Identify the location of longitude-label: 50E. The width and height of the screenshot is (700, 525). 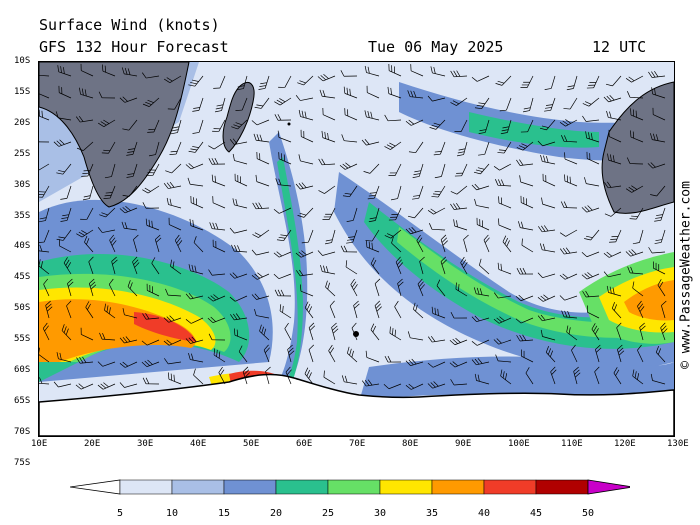
(251, 444).